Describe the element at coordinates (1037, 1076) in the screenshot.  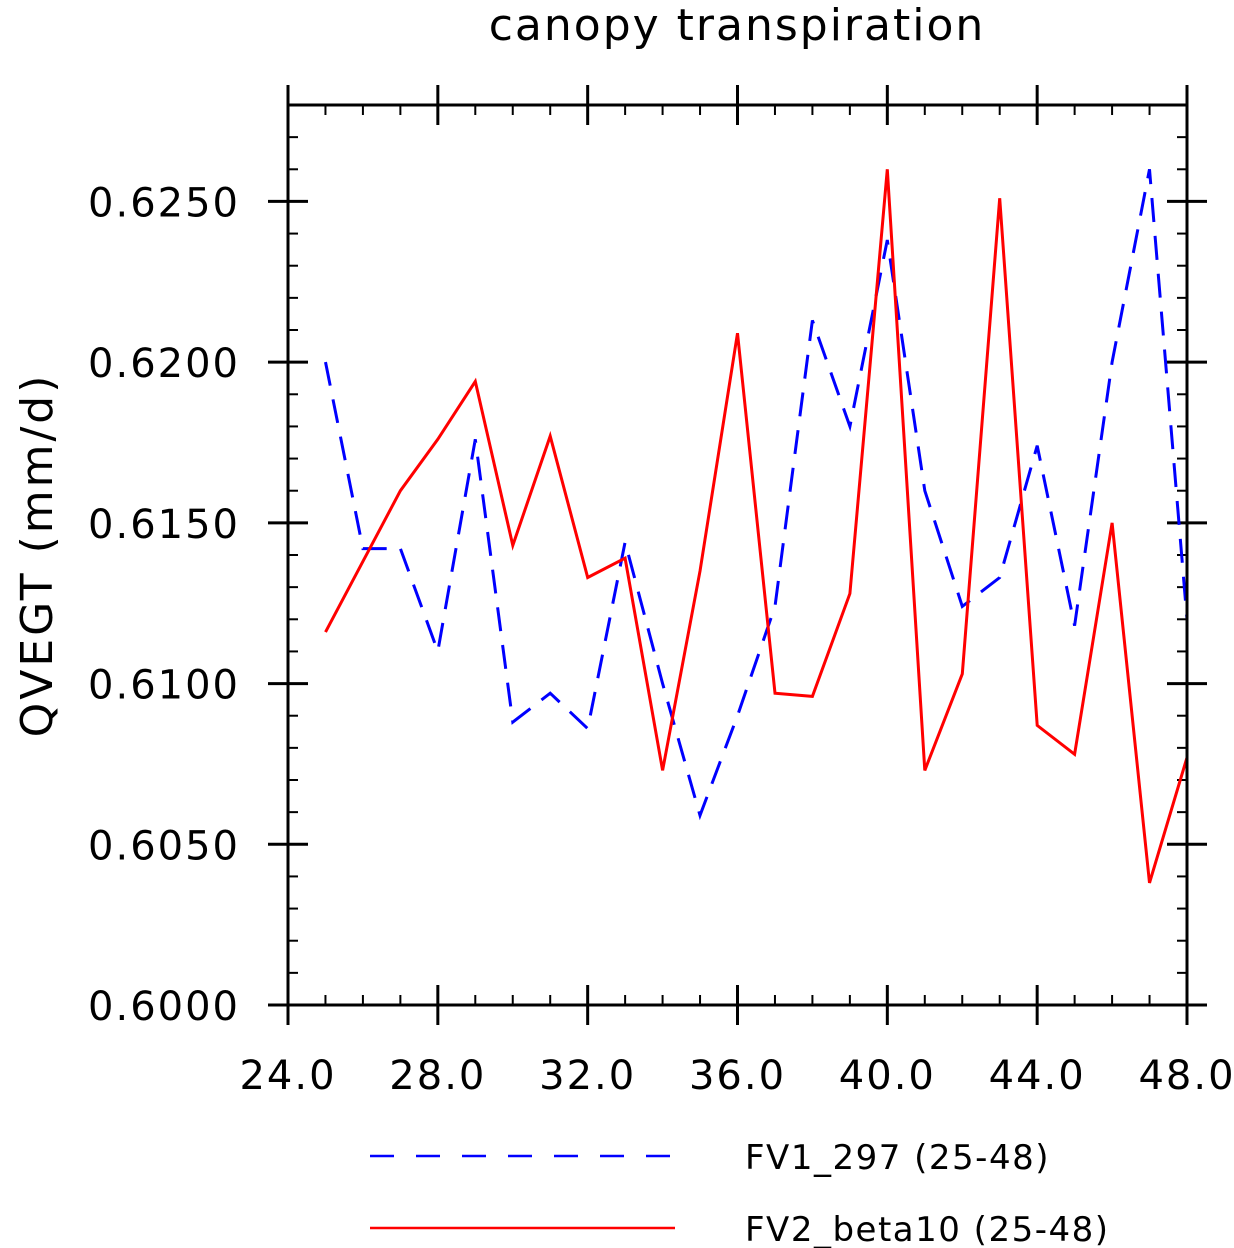
I see `x-tick-label: 44.0` at that location.